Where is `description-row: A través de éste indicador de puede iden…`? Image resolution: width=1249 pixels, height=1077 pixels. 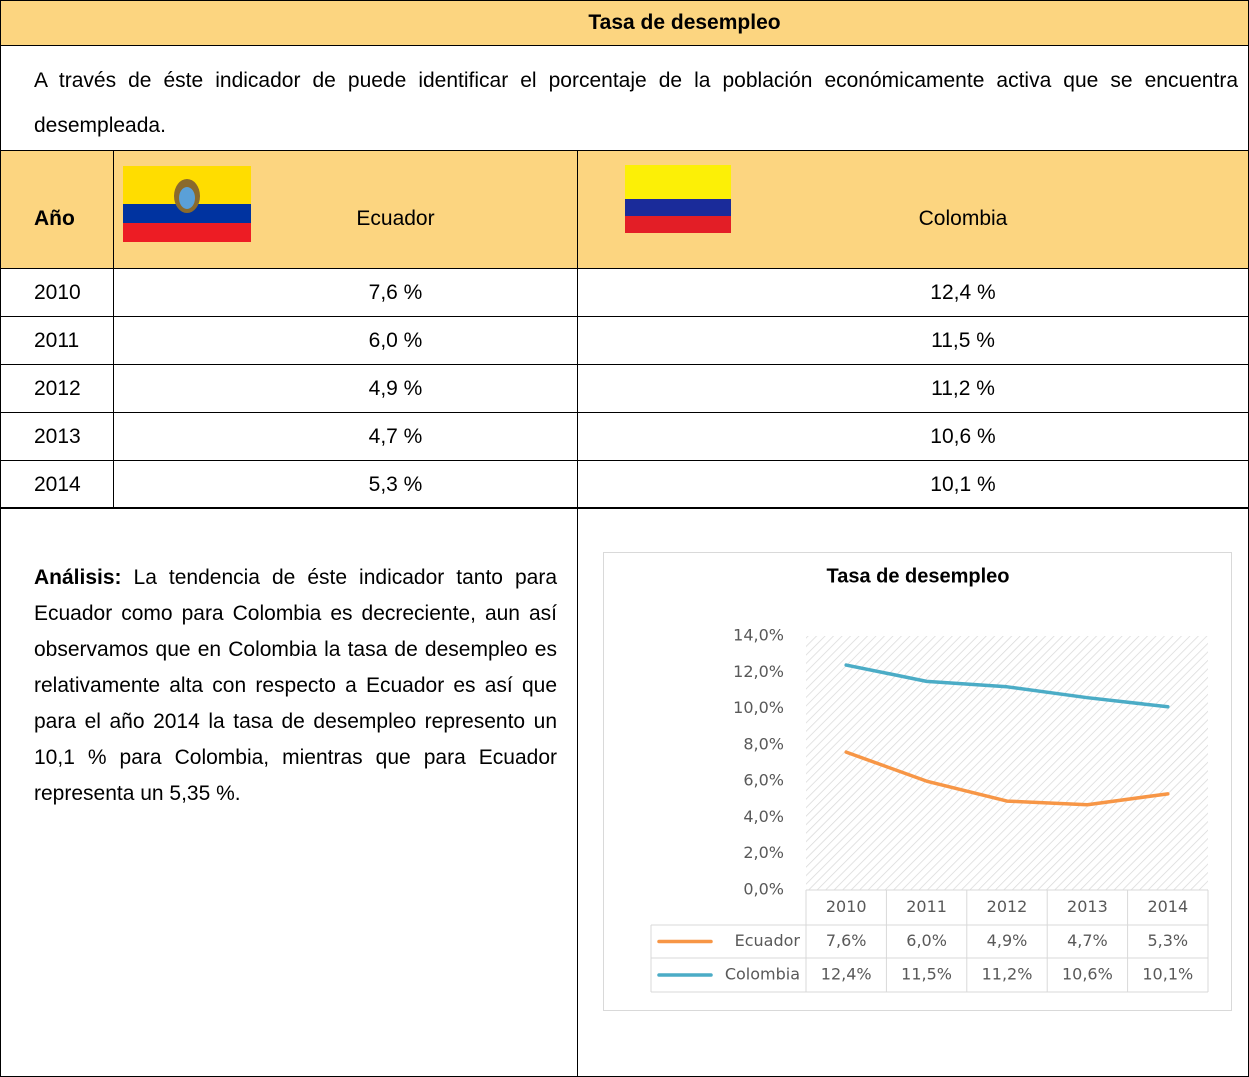
description-row: A través de éste indicador de puede iden… is located at coordinates (624, 98).